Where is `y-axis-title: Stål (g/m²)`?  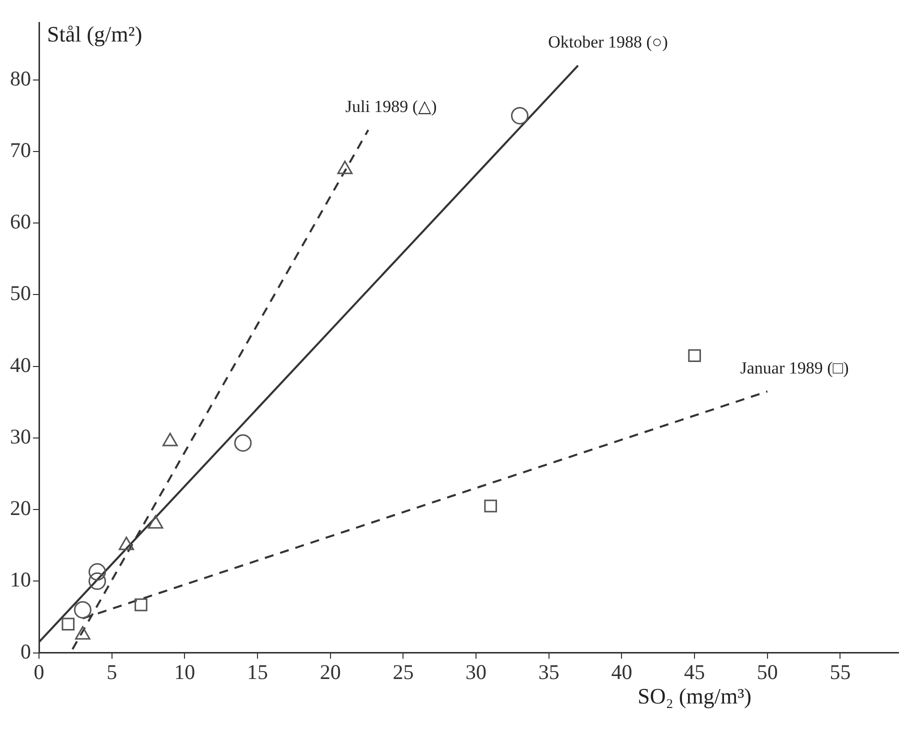
y-axis-title: Stål (g/m²) is located at coordinates (94, 33).